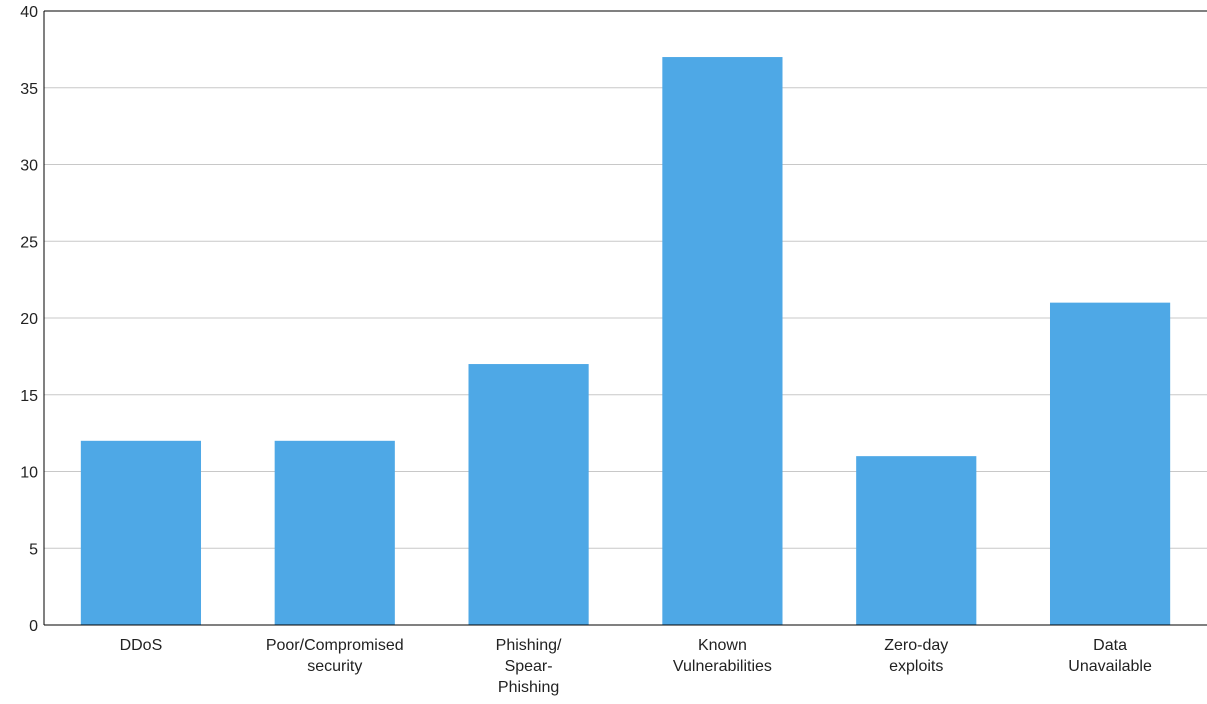 The height and width of the screenshot is (704, 1207). I want to click on x-tick-label: Known, so click(722, 645).